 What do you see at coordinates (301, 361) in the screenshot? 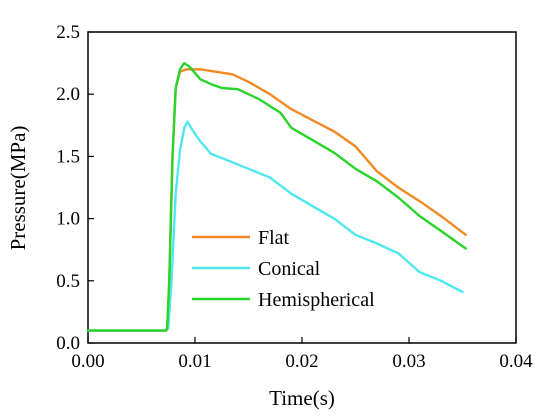
I see `x-tick-label: 0.02` at bounding box center [301, 361].